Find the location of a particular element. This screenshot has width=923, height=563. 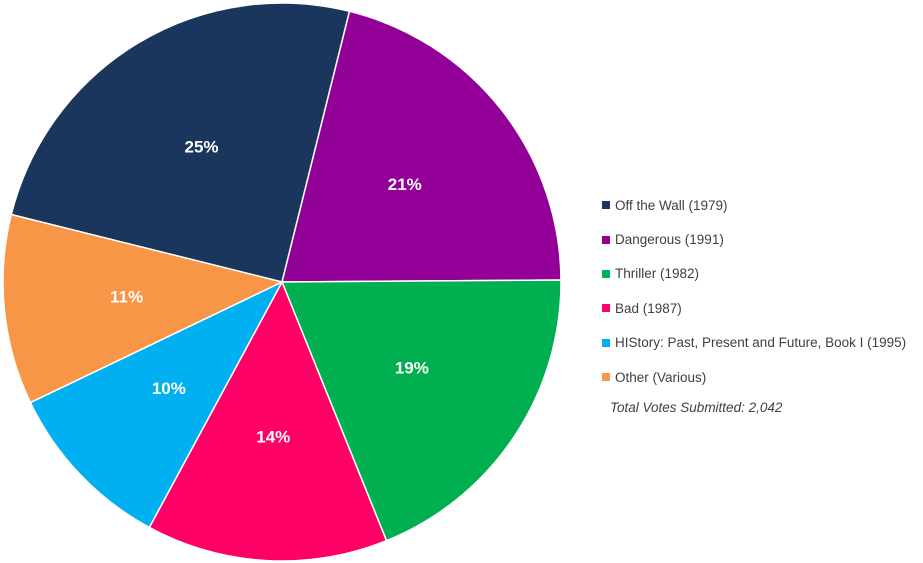

pie-slice-history is located at coordinates (156, 404).